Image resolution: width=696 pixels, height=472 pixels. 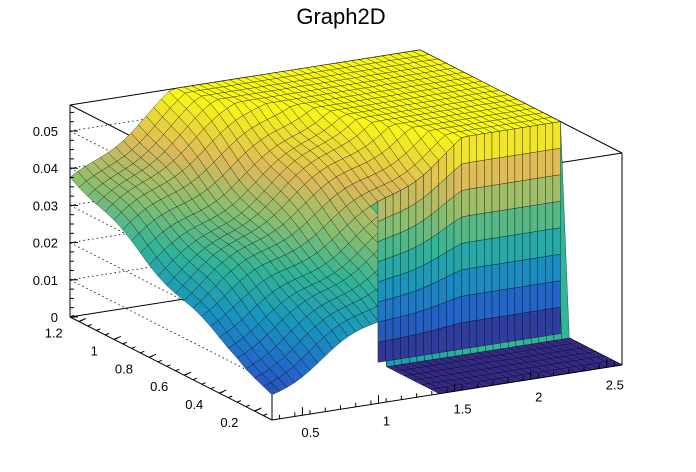 I want to click on x-tick-label: 0.5, so click(x=310, y=432).